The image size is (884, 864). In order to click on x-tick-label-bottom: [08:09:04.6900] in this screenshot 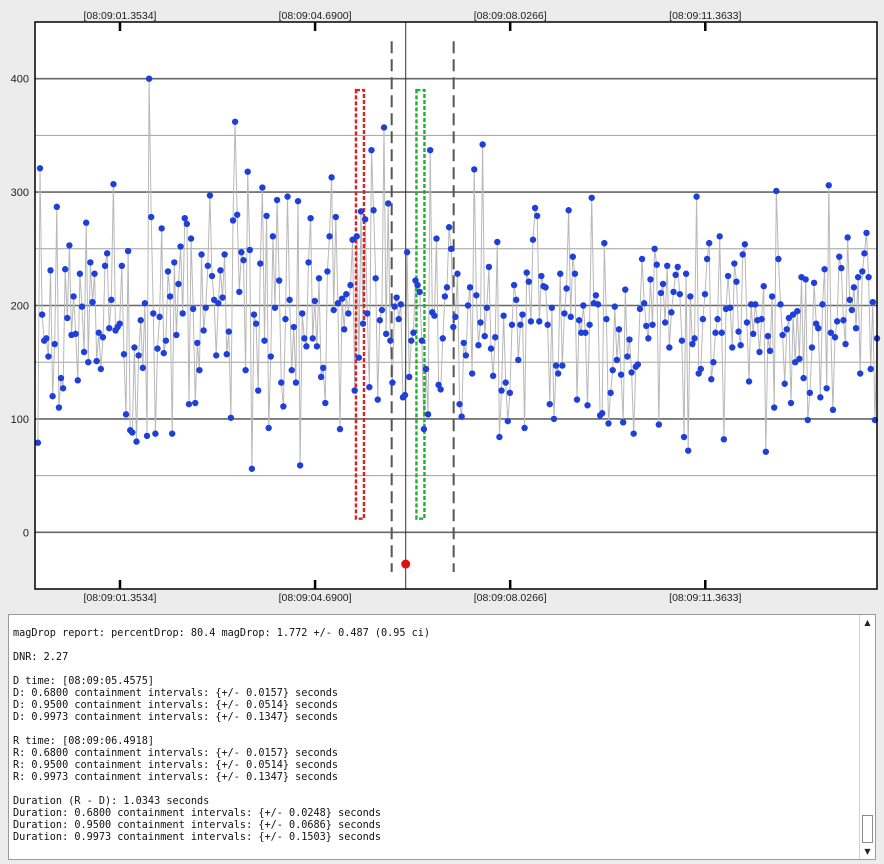, I will do `click(315, 598)`.